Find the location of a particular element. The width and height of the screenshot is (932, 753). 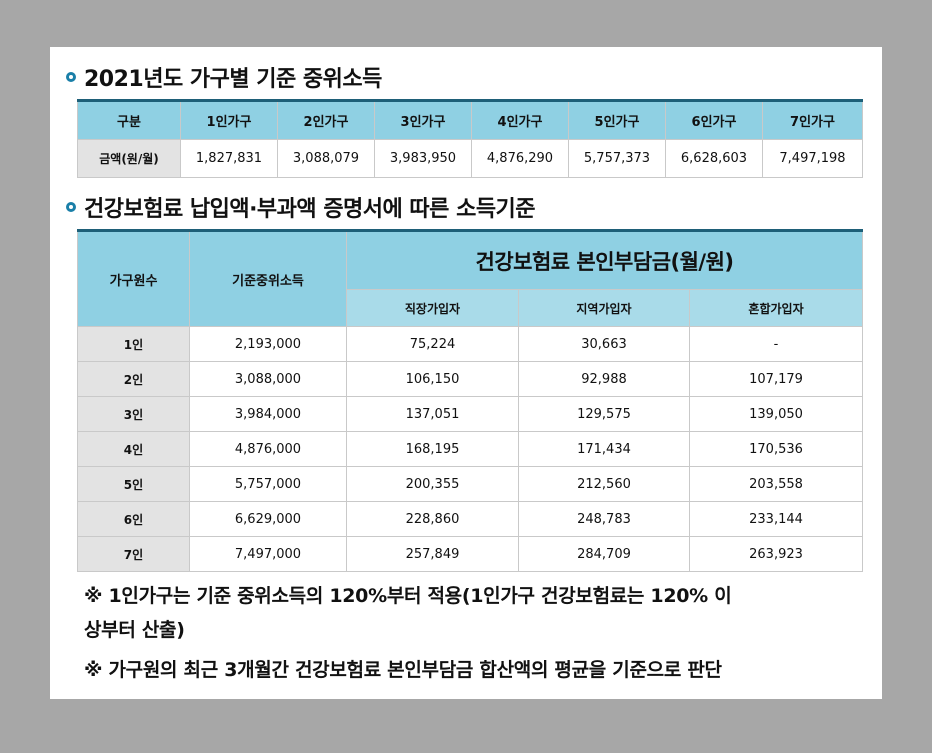

table-row: 6인 6,629,000 228,860 248,783 233,144 is located at coordinates (470, 519).